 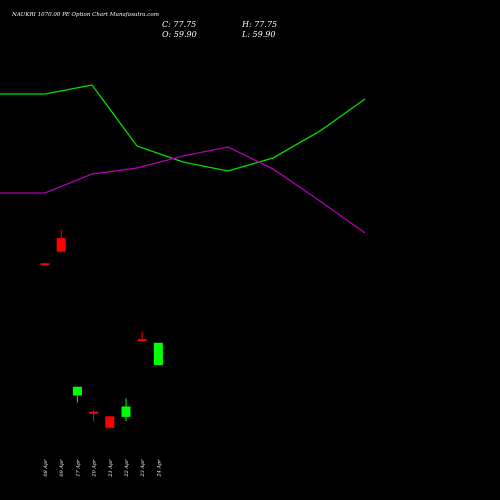 What do you see at coordinates (46, 468) in the screenshot?
I see `x-tick-label: 08 Apr` at bounding box center [46, 468].